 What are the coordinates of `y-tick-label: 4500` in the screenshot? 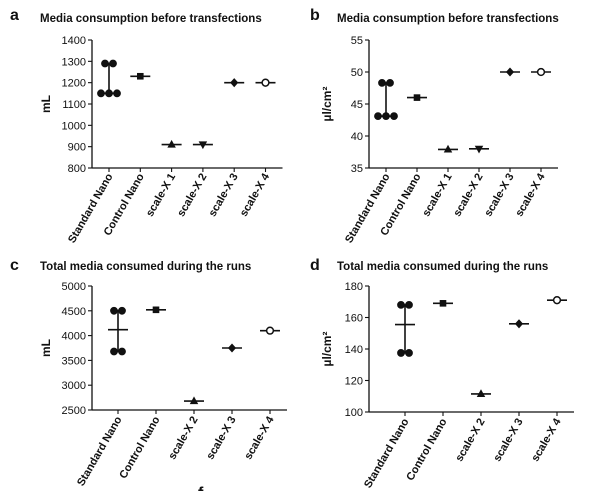 It's located at (74, 312).